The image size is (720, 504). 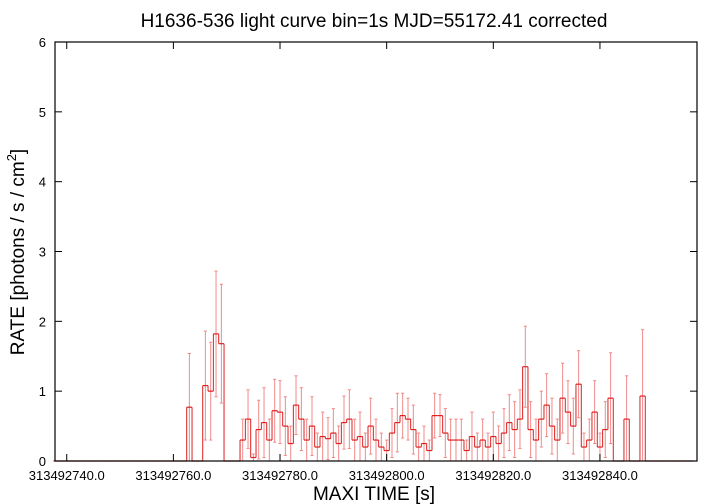 I want to click on x-tick-label: 313492740.0, so click(x=67, y=475).